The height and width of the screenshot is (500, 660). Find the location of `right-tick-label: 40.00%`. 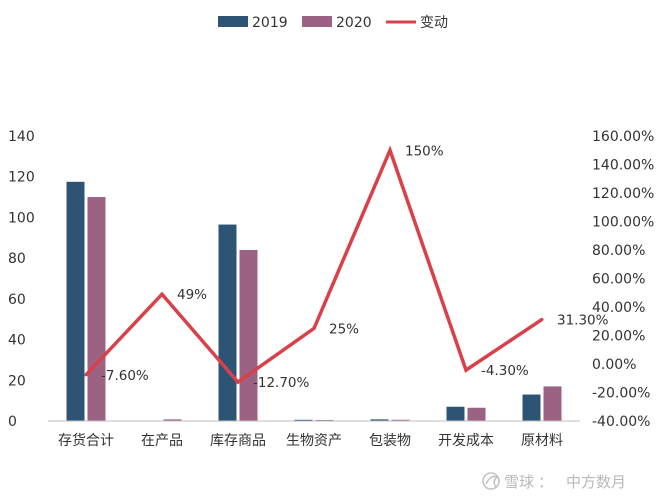

right-tick-label: 40.00% is located at coordinates (618, 308).